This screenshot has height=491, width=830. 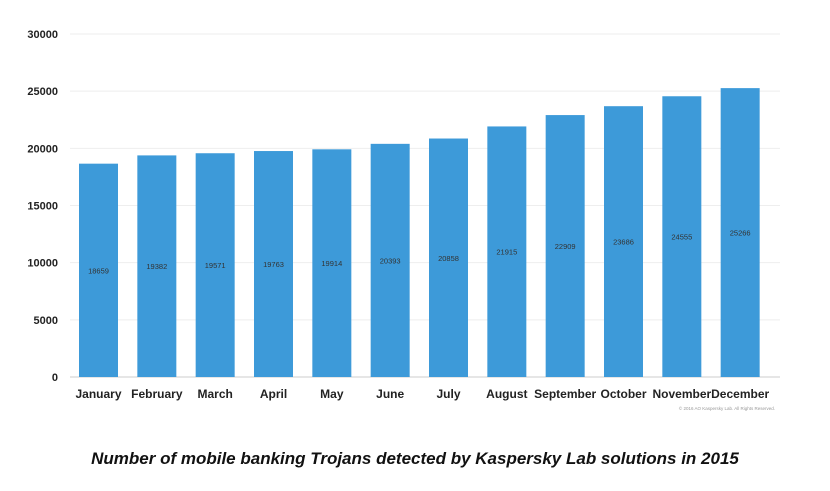 I want to click on x-tick-label: June, so click(x=390, y=394).